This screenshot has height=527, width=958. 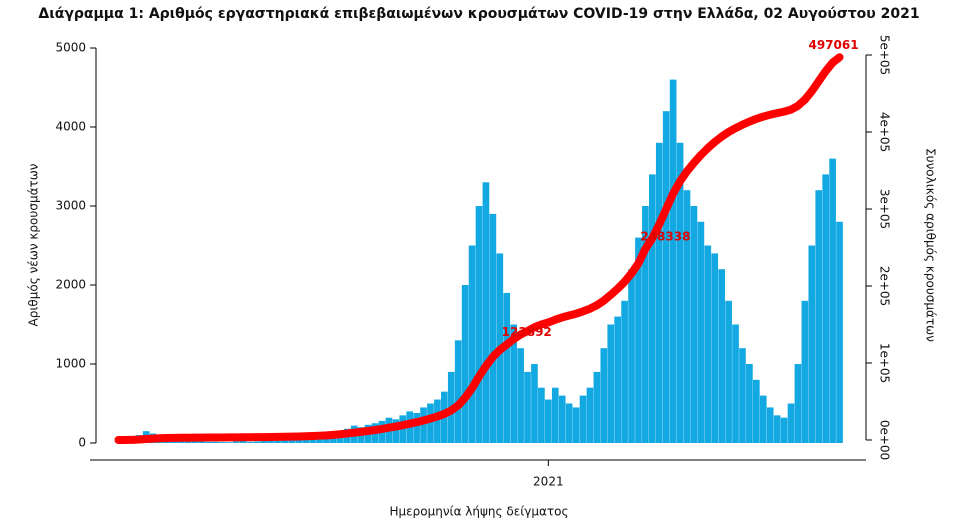 I want to click on y-tick-label: 3000, so click(x=70, y=206).